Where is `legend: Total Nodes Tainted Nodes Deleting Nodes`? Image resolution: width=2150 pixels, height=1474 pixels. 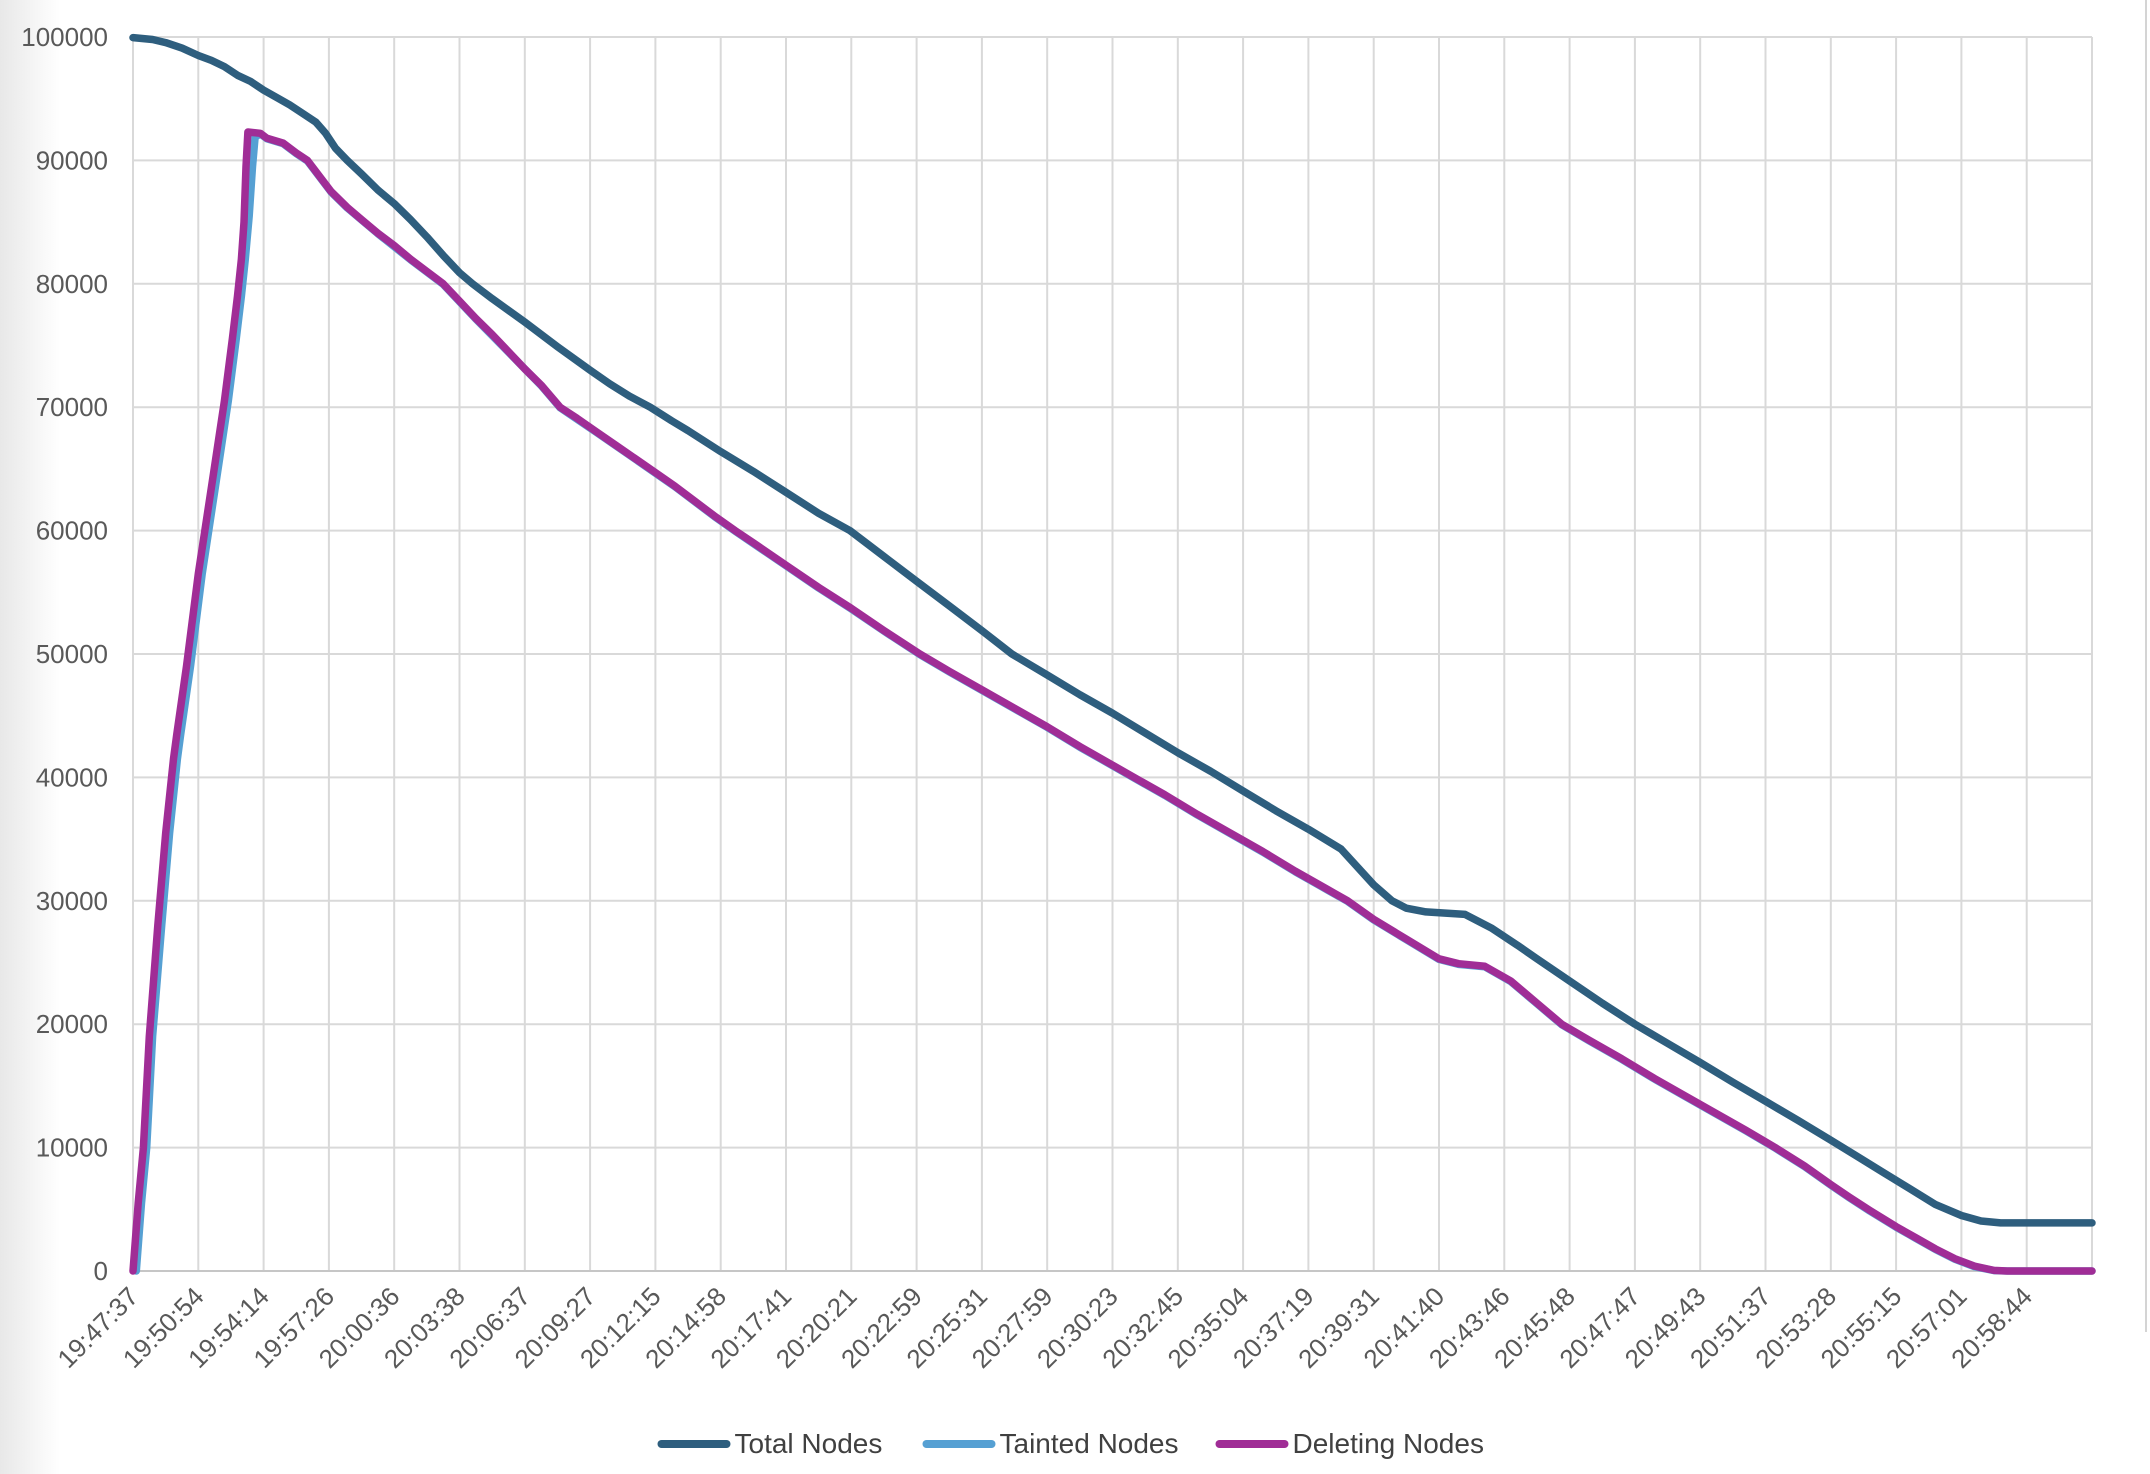 legend: Total Nodes Tainted Nodes Deleting Nodes is located at coordinates (1070, 1443).